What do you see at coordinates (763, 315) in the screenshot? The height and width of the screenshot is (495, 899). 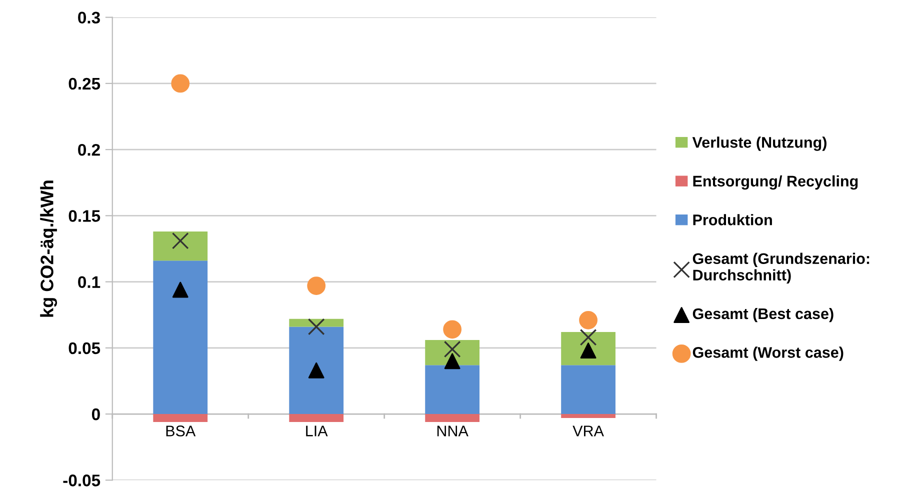 I see `legend-label: Gesamt (Best case)` at bounding box center [763, 315].